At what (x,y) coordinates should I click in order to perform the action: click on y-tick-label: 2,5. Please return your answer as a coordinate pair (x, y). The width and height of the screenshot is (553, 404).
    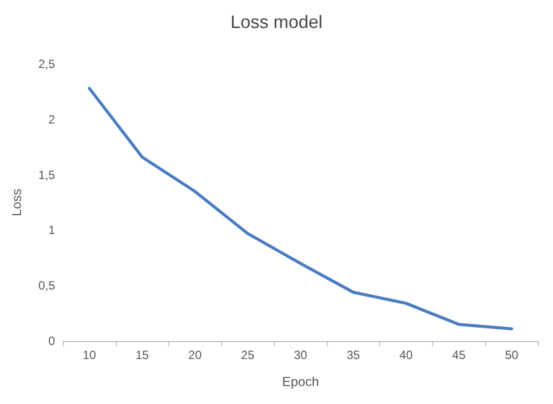
    Looking at the image, I should click on (47, 64).